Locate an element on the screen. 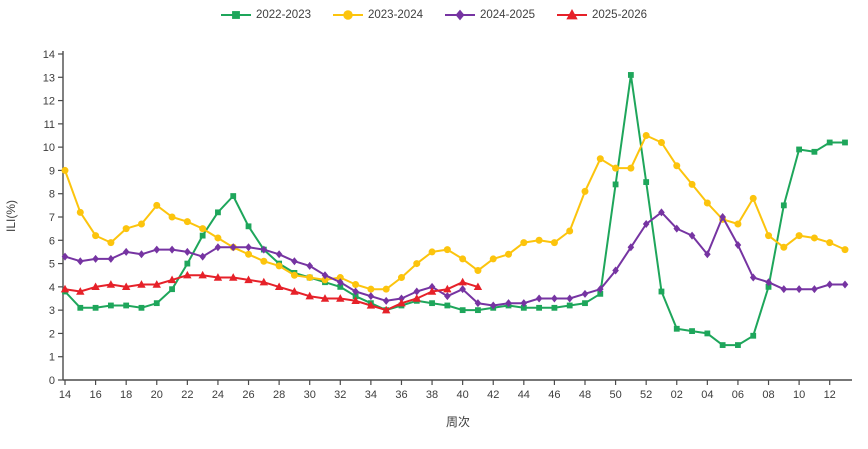  legend-diamond-marker-icon is located at coordinates (460, 15).